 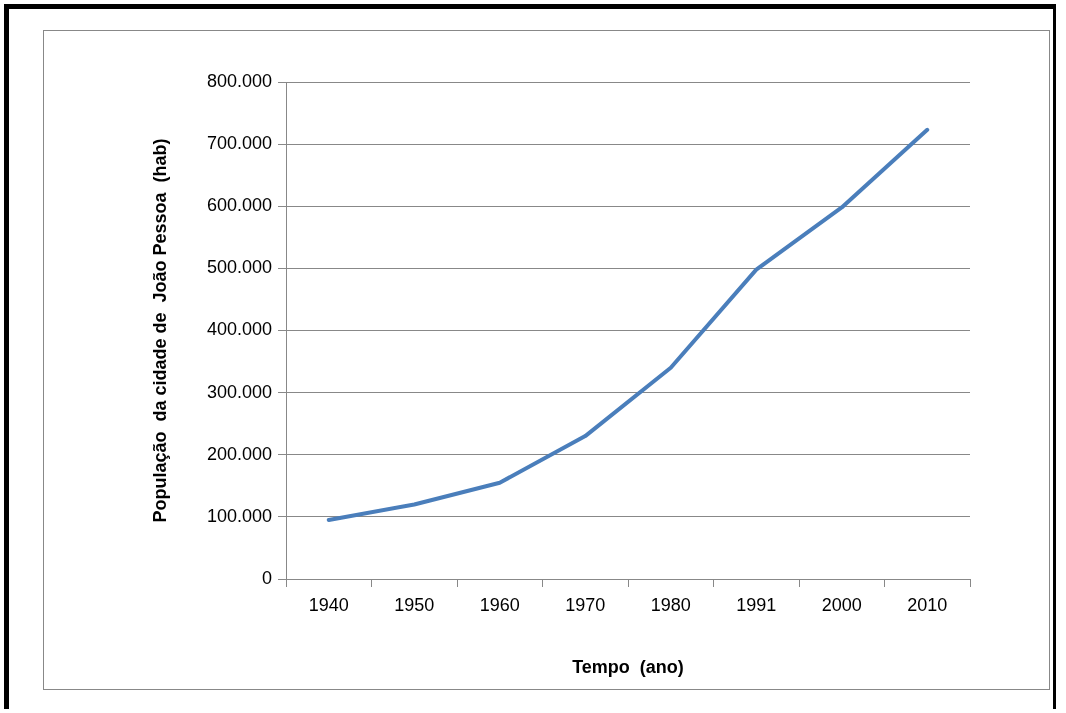 What do you see at coordinates (159, 330) in the screenshot?
I see `y-axis-title: População da cidade de João Pessoa (hab)` at bounding box center [159, 330].